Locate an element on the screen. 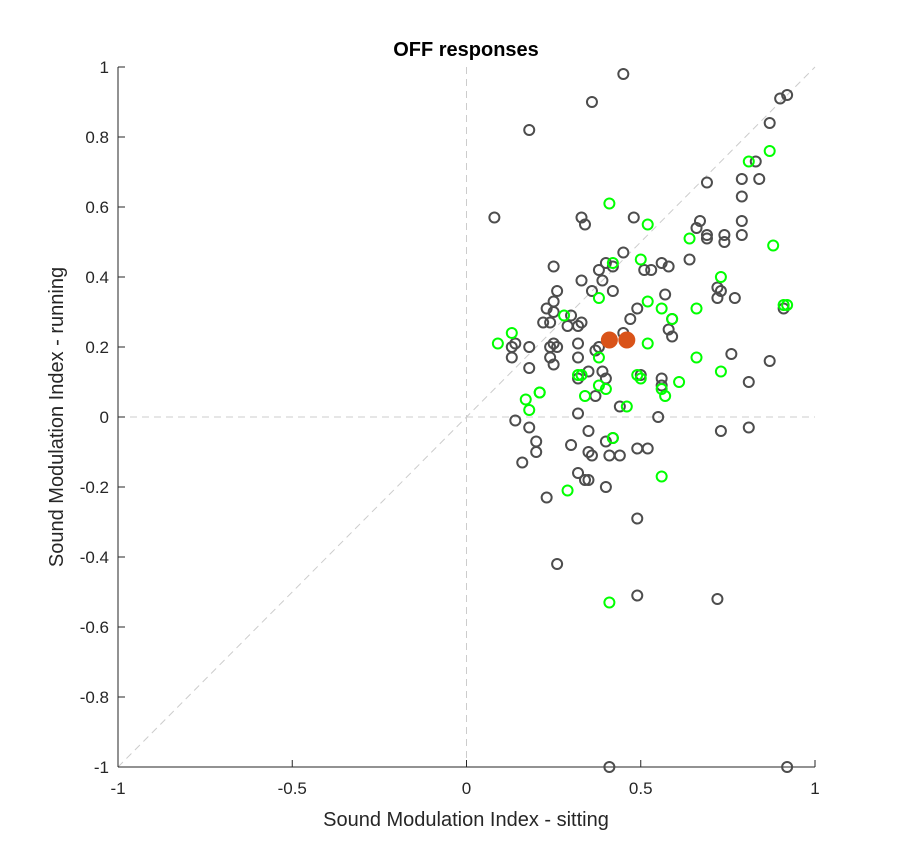  y-tick-label: 0.8 is located at coordinates (97, 137).